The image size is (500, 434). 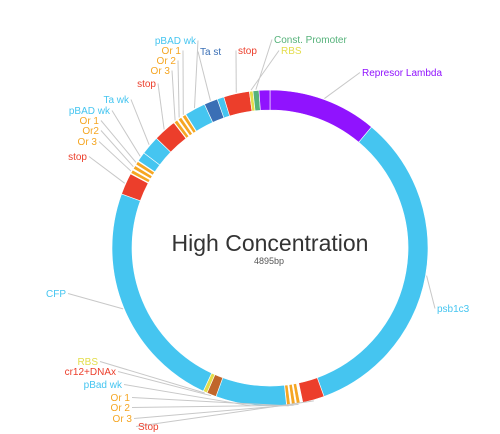 What do you see at coordinates (270, 243) in the screenshot?
I see `plasmid-name: High Concentration` at bounding box center [270, 243].